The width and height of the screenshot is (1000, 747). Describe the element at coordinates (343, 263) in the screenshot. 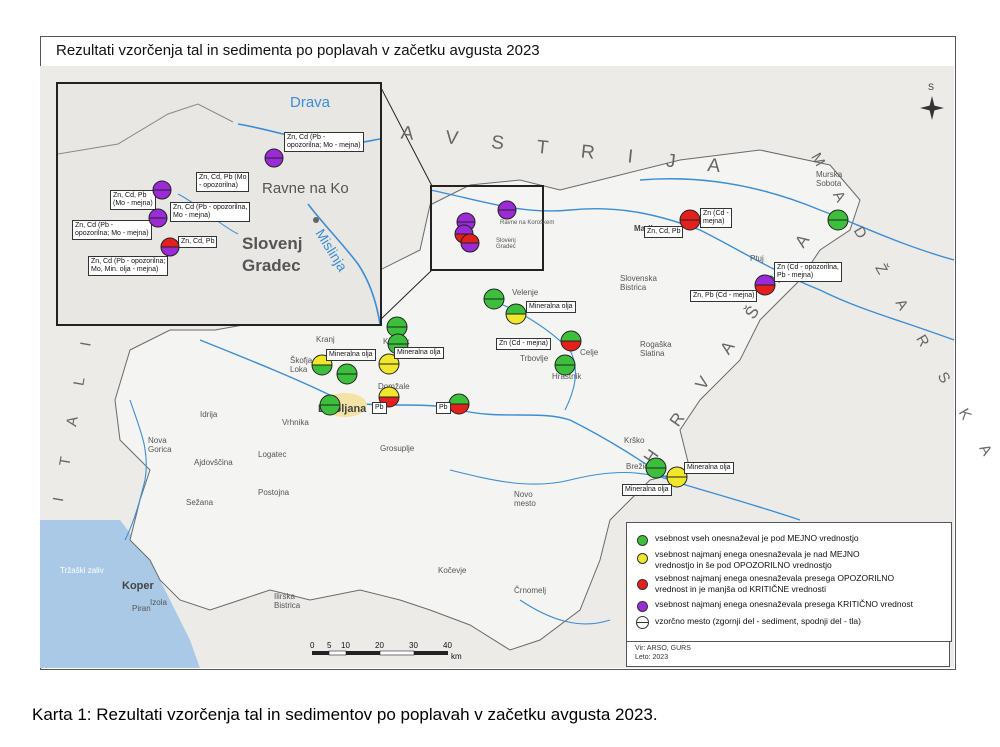

I see `inset-river-mislinja` at that location.